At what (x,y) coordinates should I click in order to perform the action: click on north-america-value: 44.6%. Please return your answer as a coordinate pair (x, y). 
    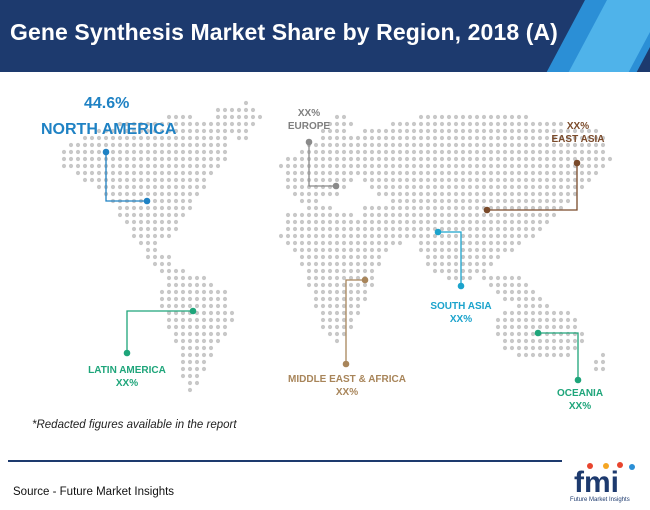
    Looking at the image, I should click on (107, 103).